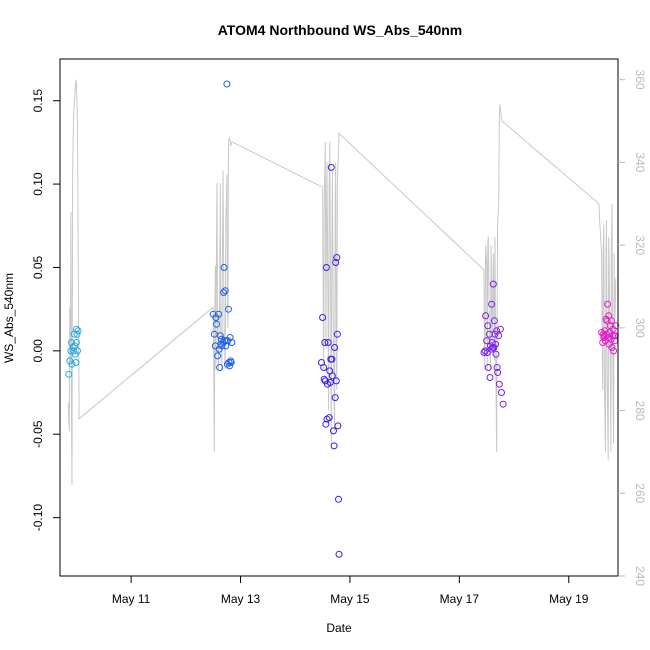 This screenshot has height=650, width=650. What do you see at coordinates (38, 434) in the screenshot?
I see `y-tick-label: -0.05` at bounding box center [38, 434].